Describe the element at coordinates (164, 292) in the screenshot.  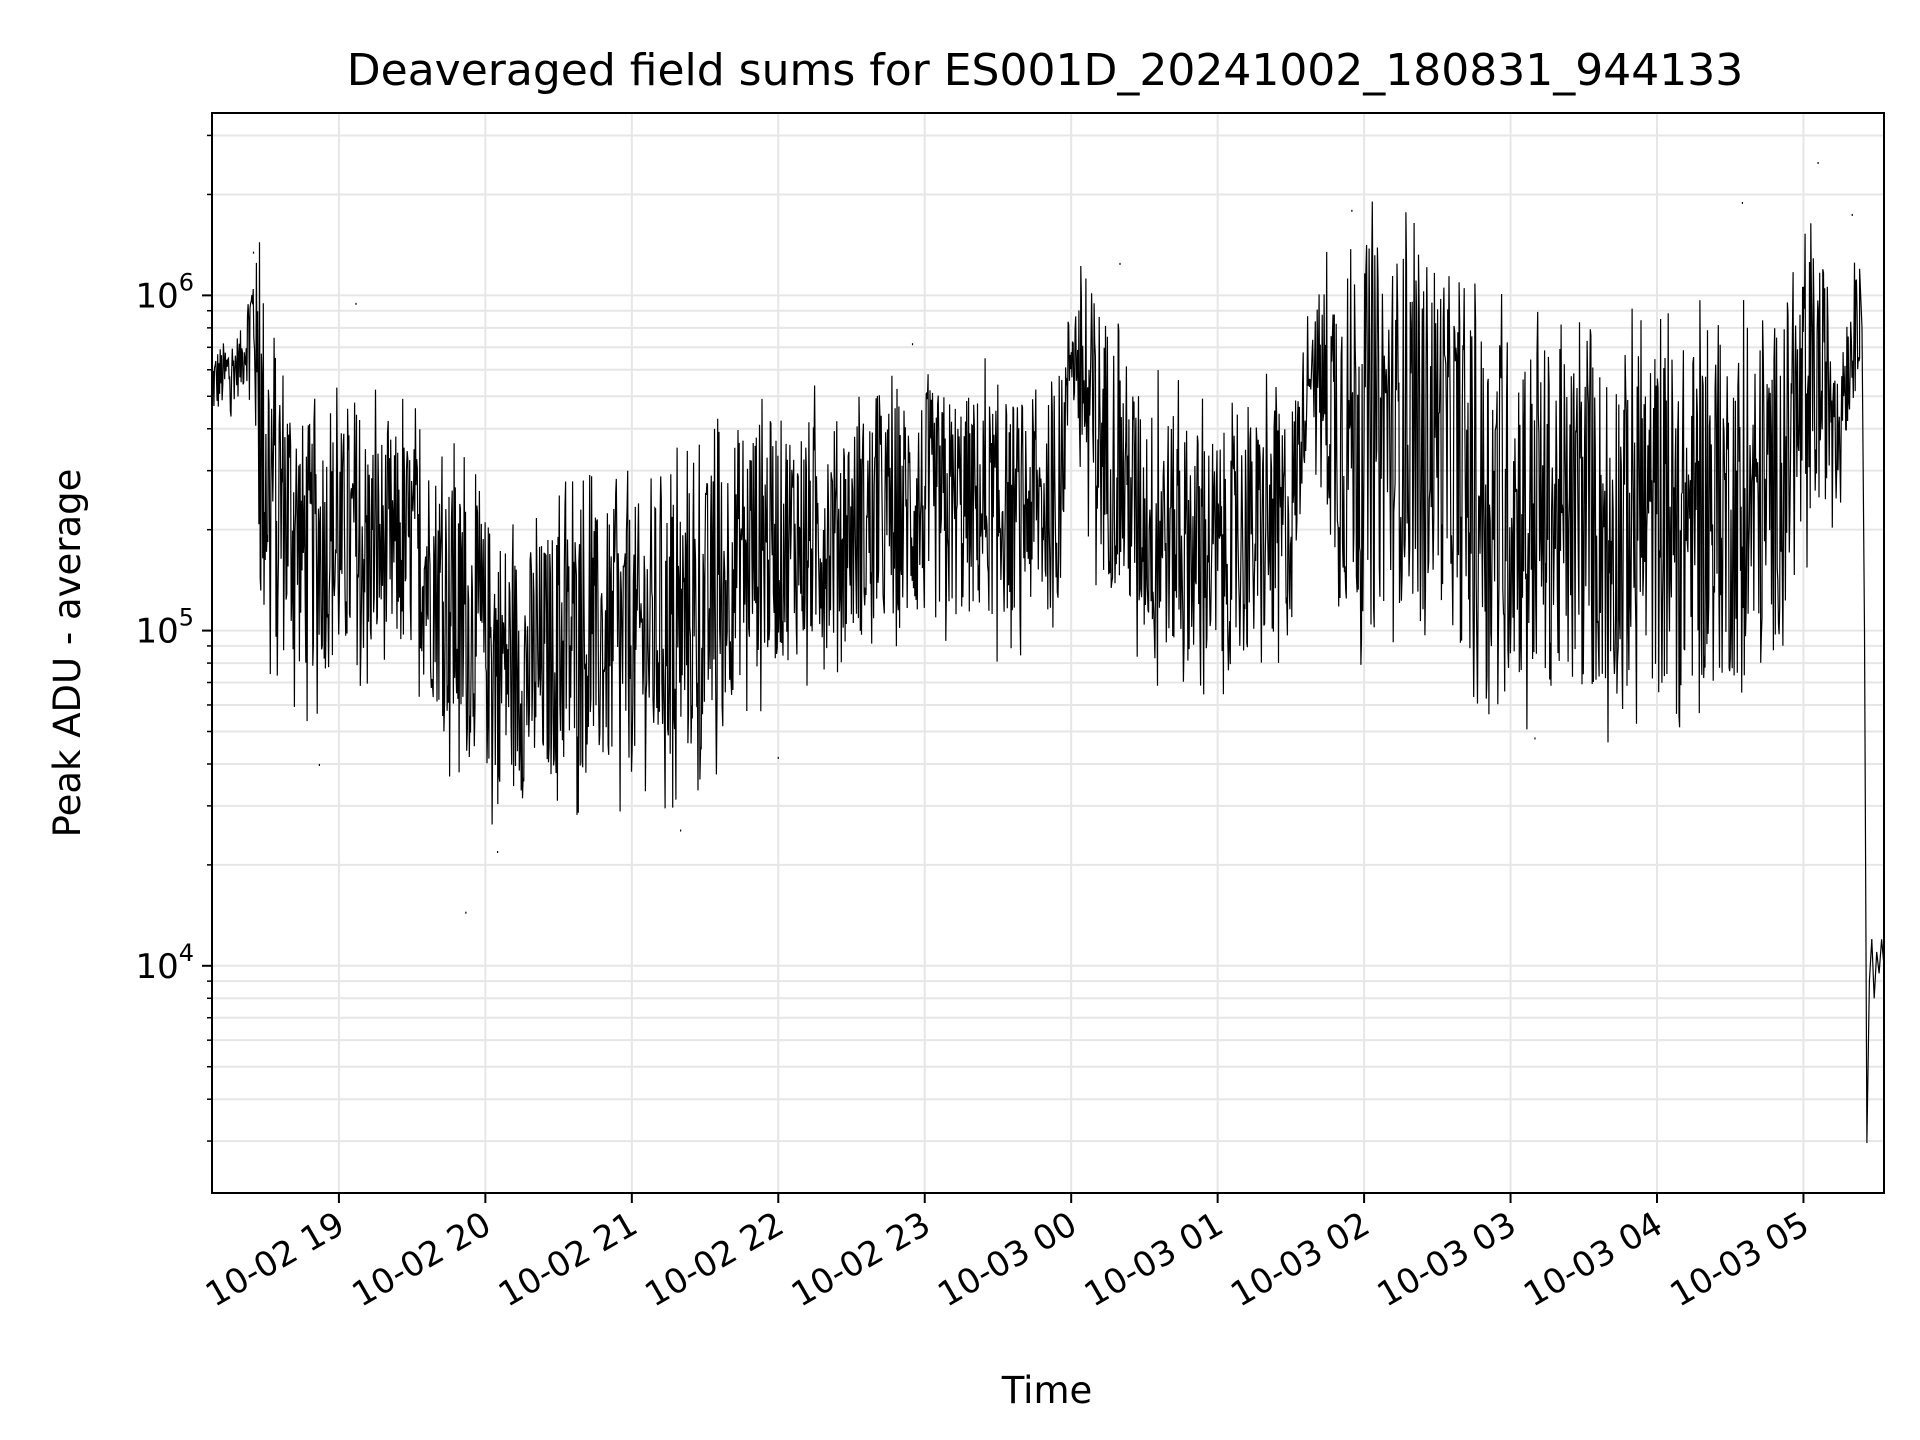
I see `y-tick-label: 10⁶` at that location.